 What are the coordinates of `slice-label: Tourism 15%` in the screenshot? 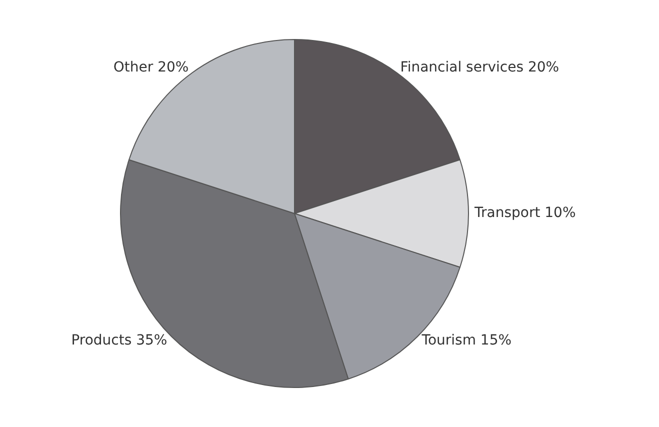 It's located at (466, 340).